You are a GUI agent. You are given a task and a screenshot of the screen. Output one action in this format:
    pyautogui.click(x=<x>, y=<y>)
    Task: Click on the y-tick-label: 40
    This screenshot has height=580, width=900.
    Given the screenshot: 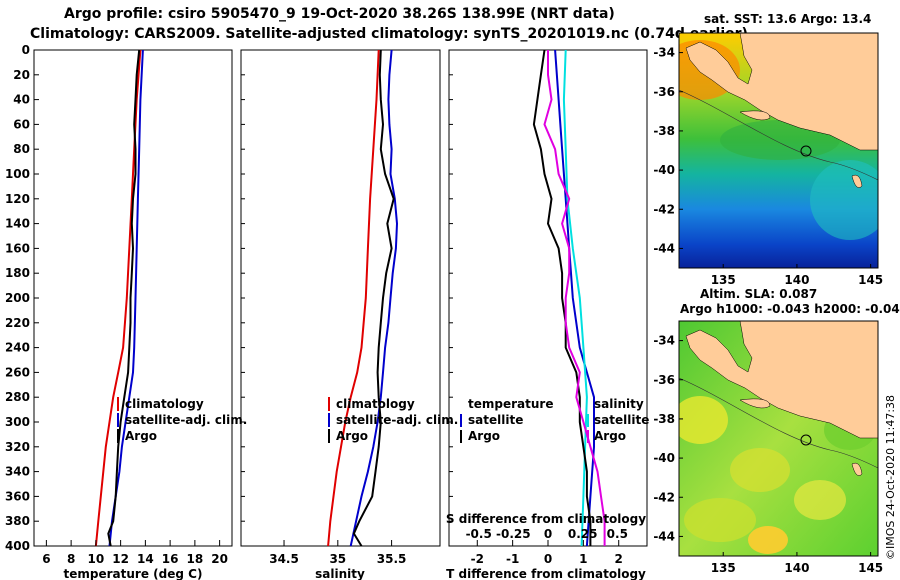 What is the action you would take?
    pyautogui.click(x=21, y=100)
    